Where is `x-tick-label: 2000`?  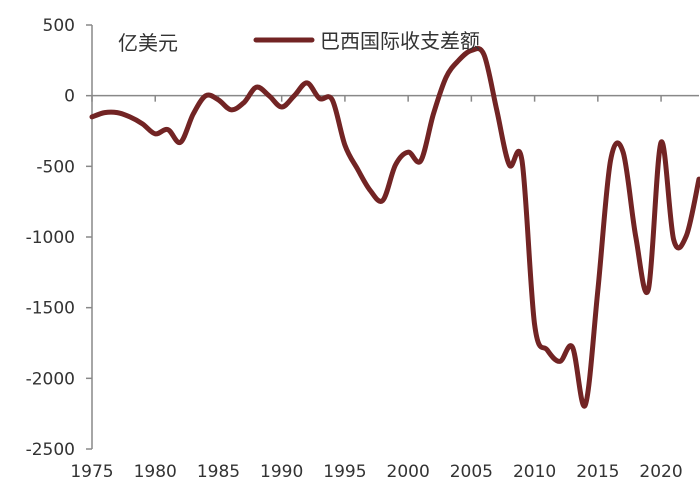
x-tick-label: 2000 is located at coordinates (408, 472).